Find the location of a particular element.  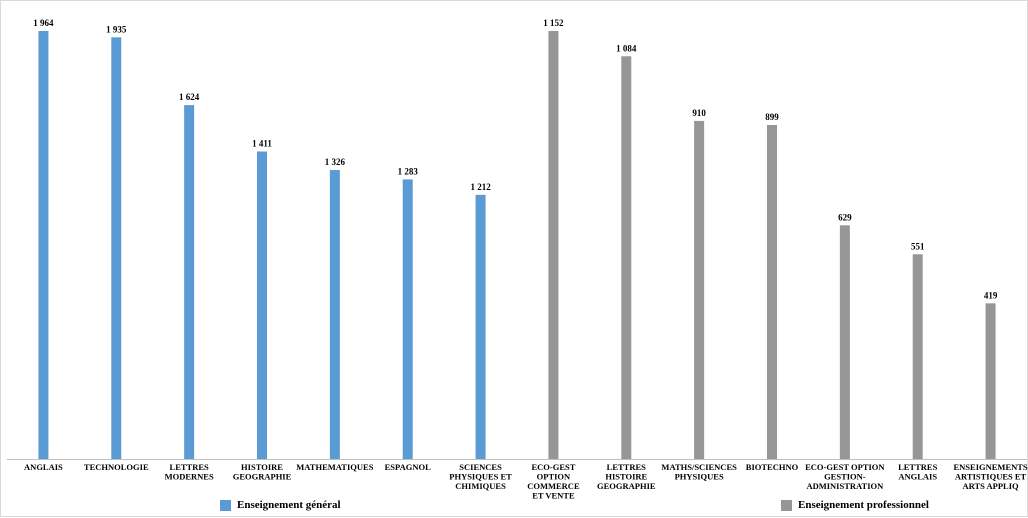

legend-item-general: Enseignement général is located at coordinates (280, 505).